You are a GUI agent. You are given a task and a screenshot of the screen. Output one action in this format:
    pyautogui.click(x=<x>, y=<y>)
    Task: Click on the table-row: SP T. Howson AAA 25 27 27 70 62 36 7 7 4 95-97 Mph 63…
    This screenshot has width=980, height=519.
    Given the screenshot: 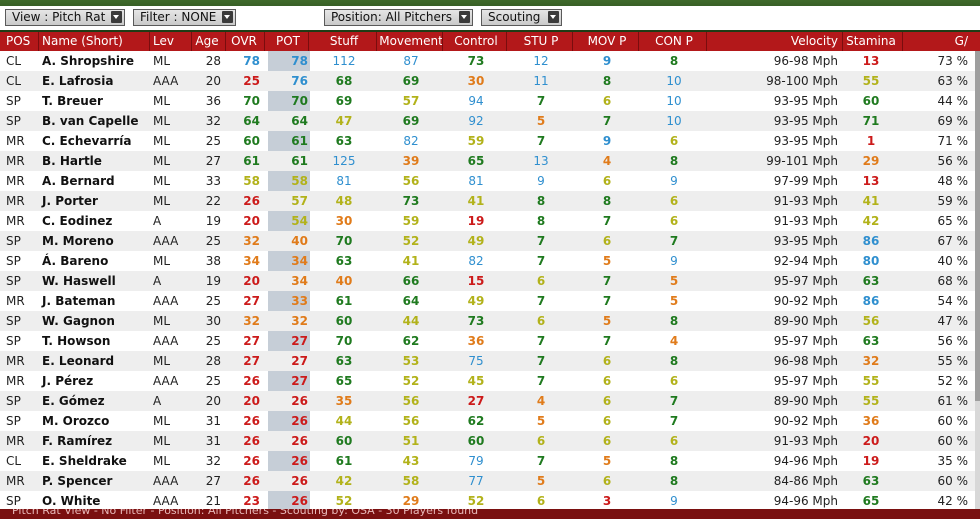 What is the action you would take?
    pyautogui.click(x=487, y=341)
    